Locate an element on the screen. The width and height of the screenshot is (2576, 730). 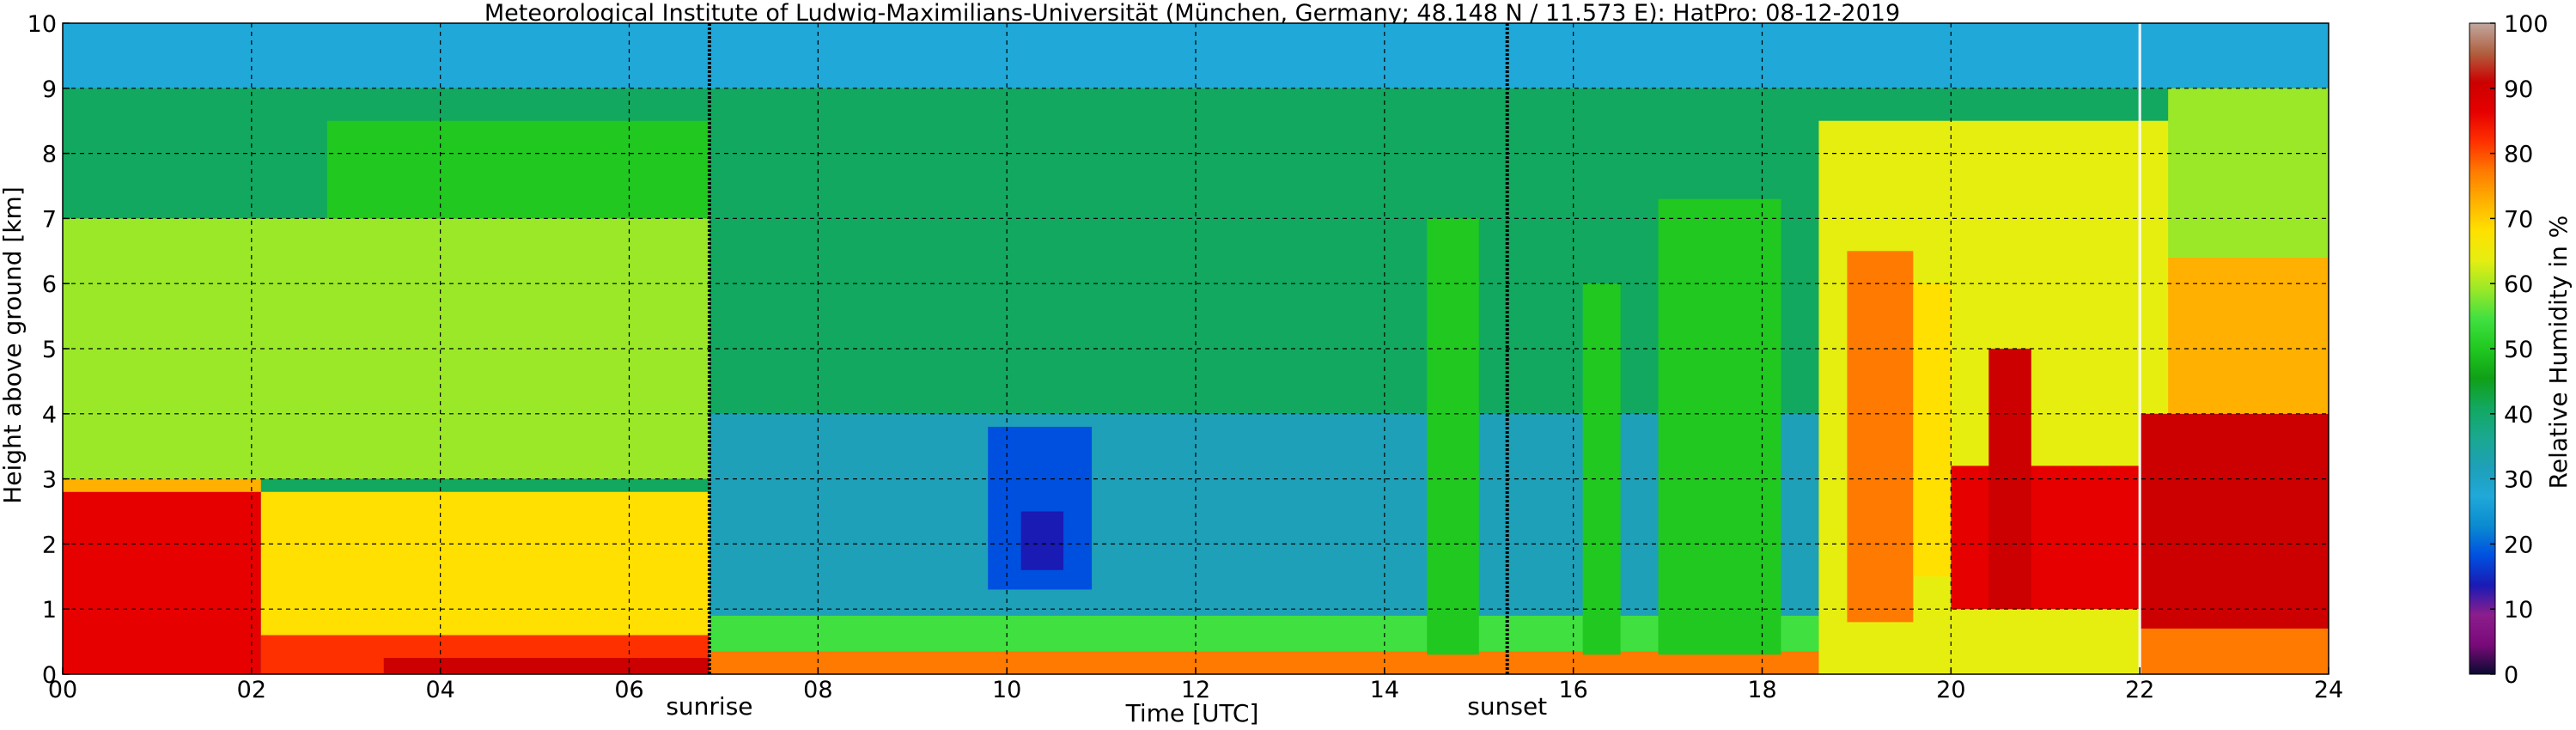
colorbar-tick-label-9: 90 is located at coordinates (2518, 89).